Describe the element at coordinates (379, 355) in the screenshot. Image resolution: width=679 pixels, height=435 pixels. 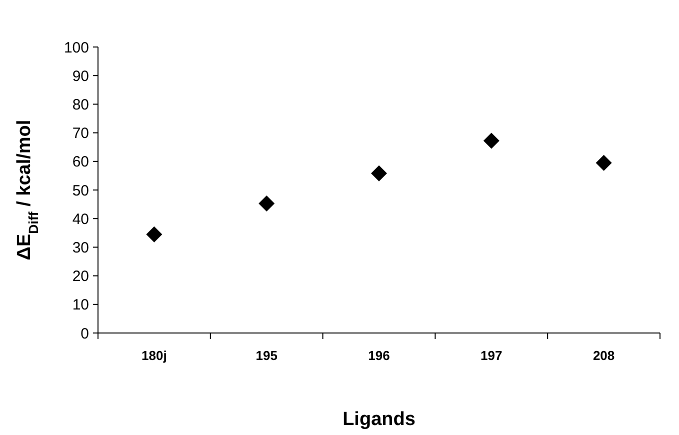
I see `x-tick-label: 196` at that location.